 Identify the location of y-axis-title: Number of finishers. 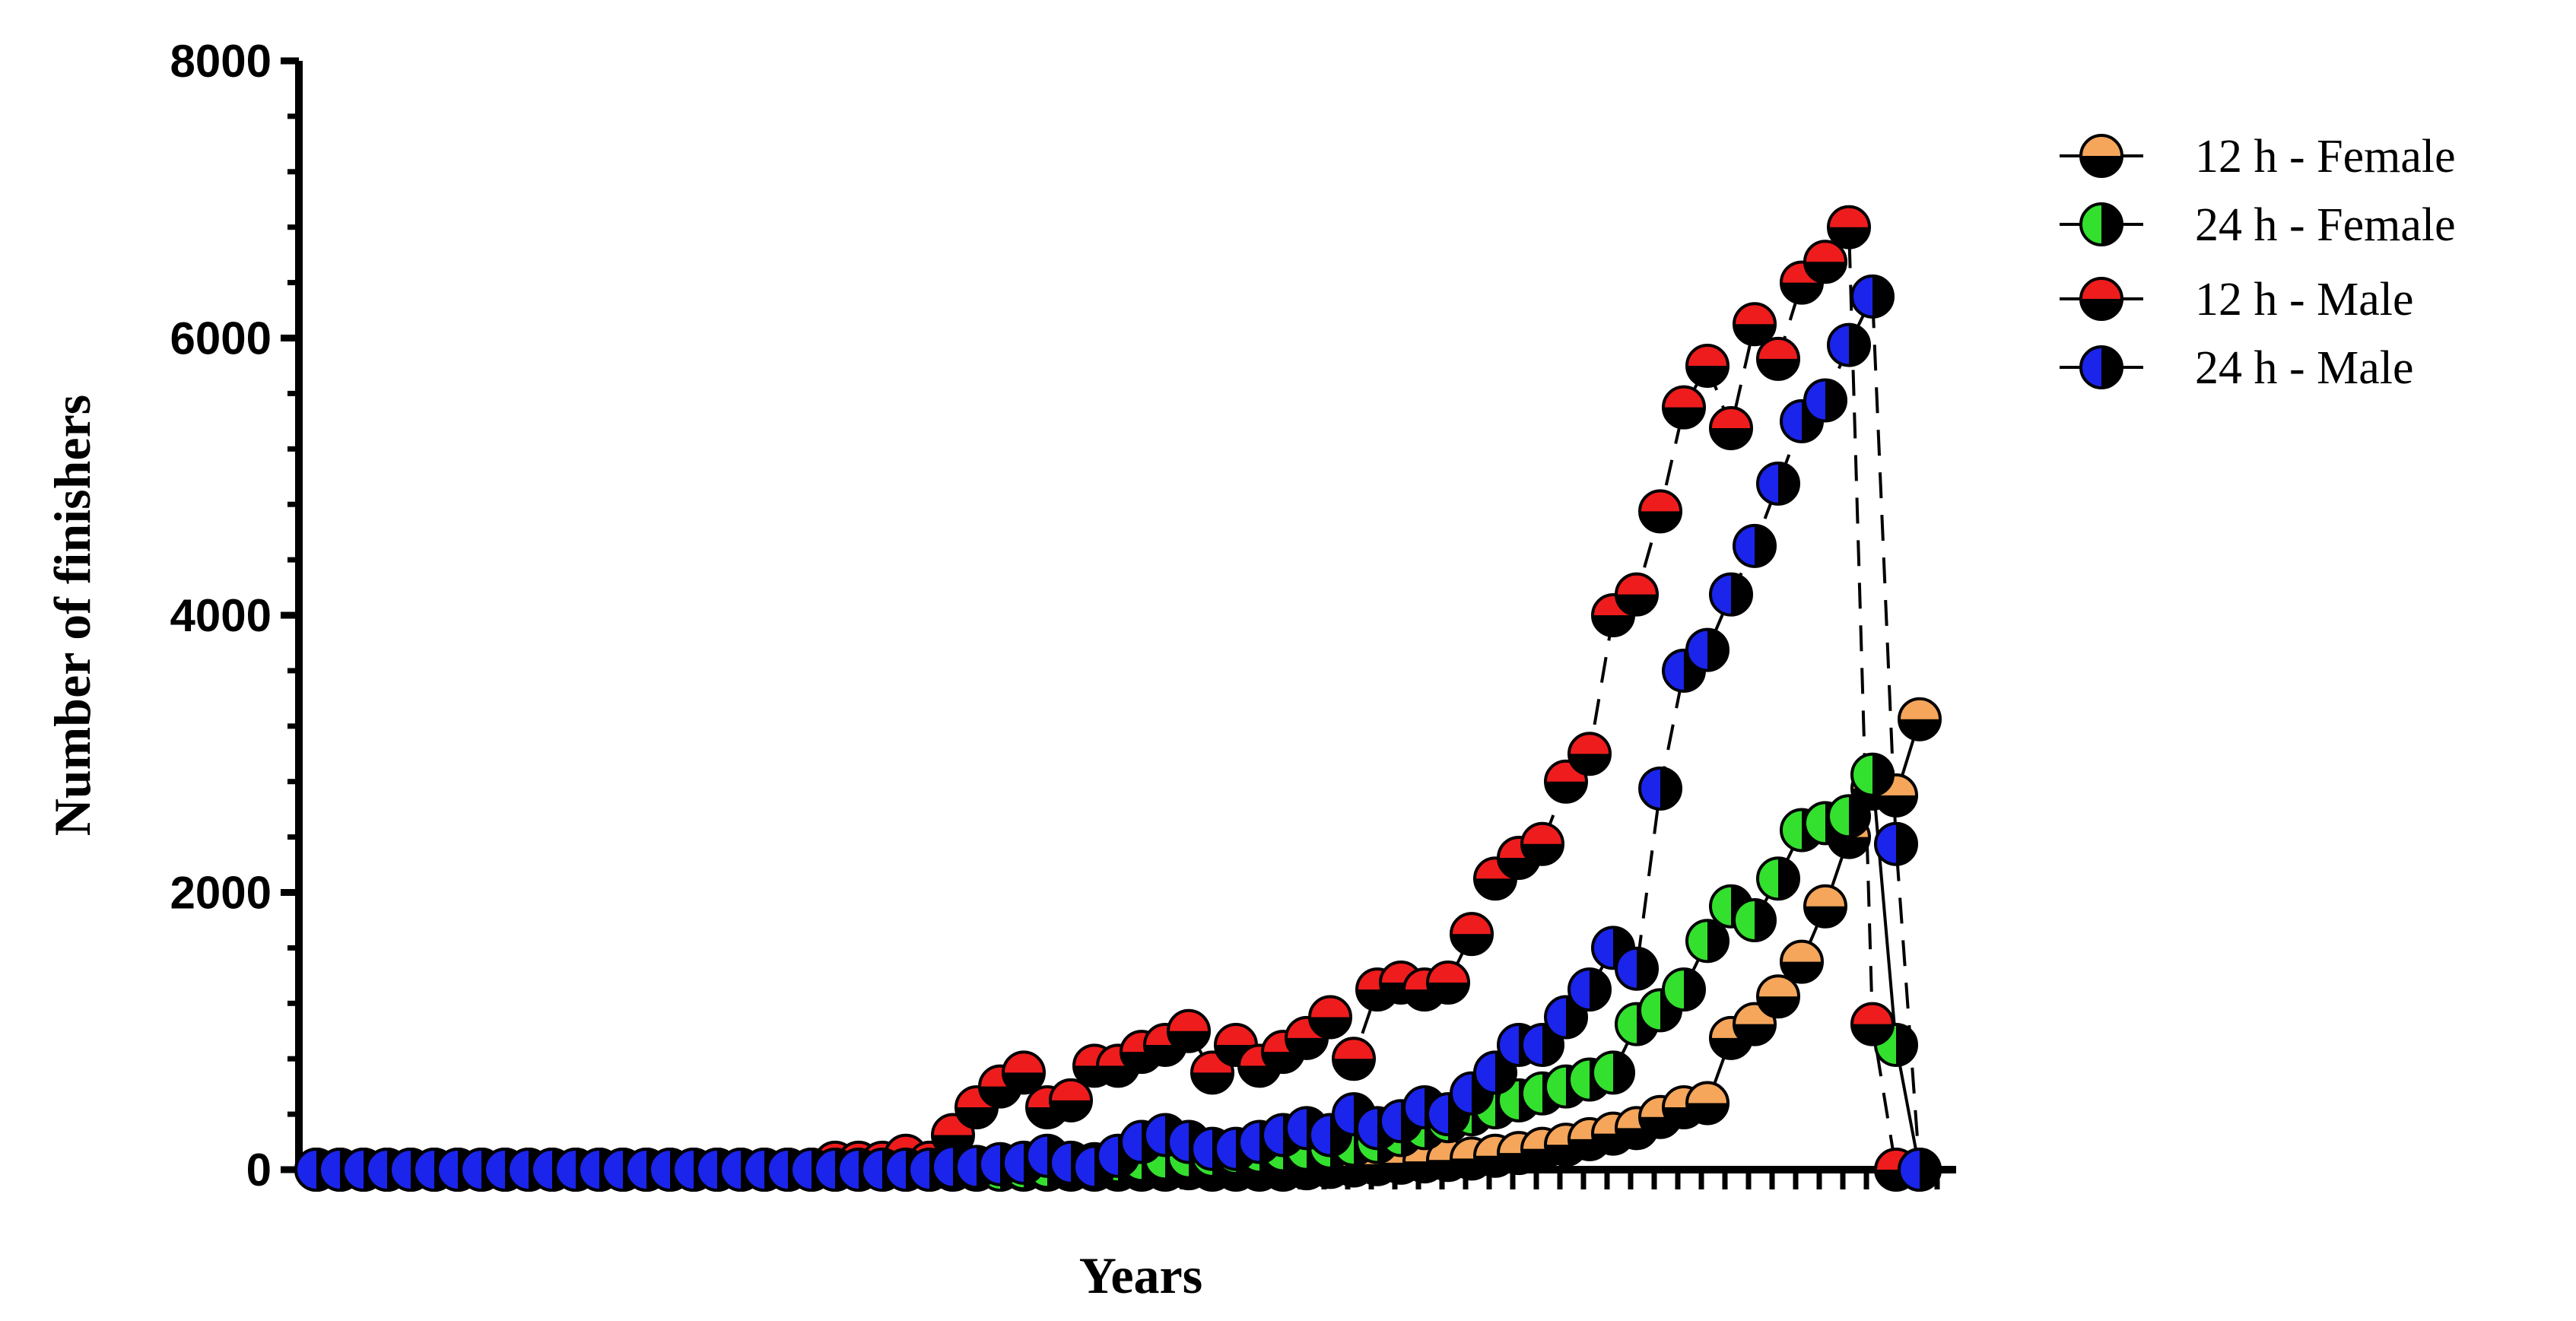
(72, 616).